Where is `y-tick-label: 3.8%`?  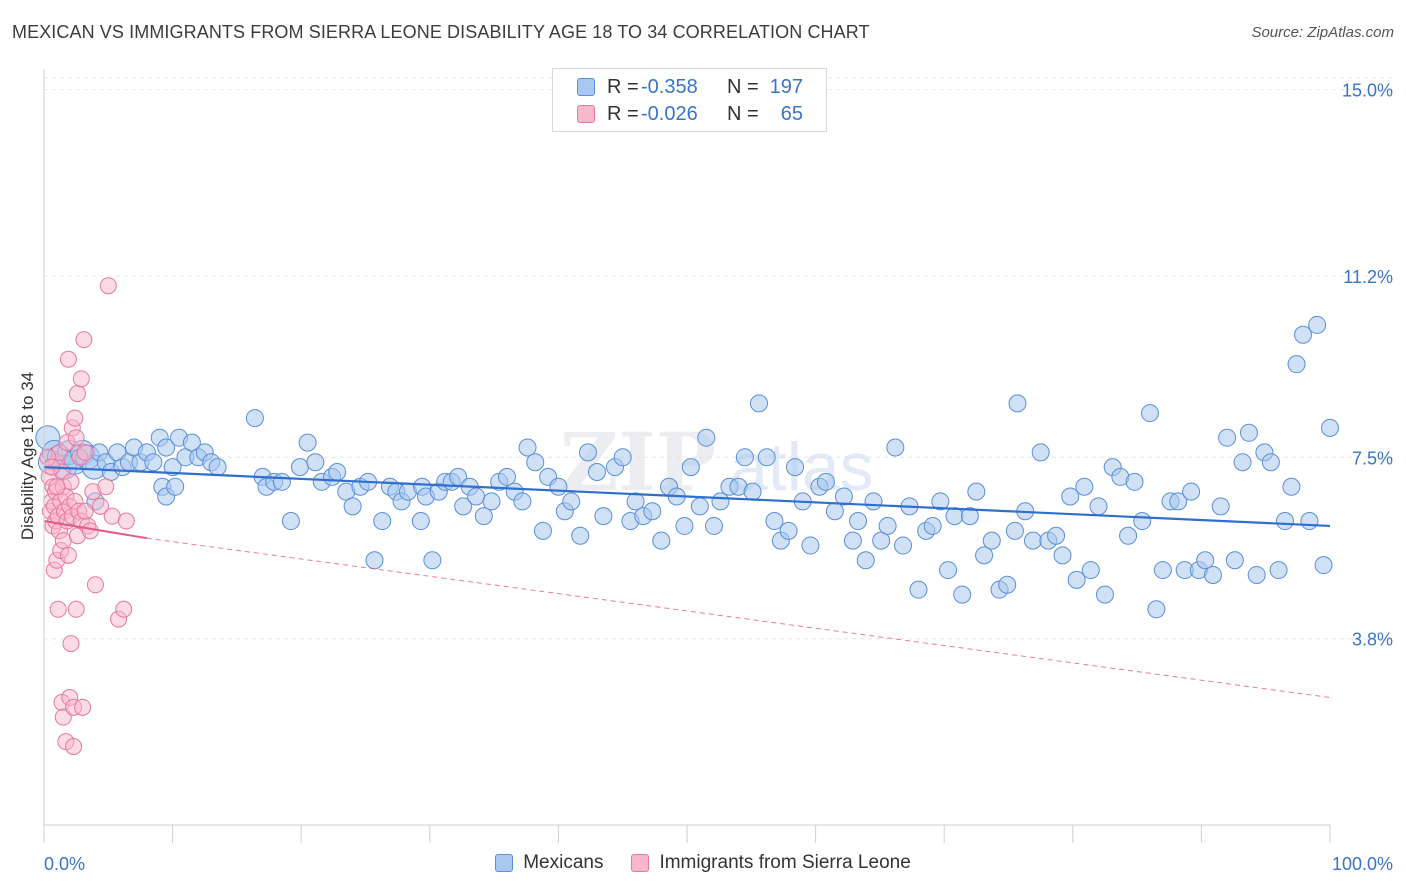 y-tick-label: 3.8% is located at coordinates (1372, 640).